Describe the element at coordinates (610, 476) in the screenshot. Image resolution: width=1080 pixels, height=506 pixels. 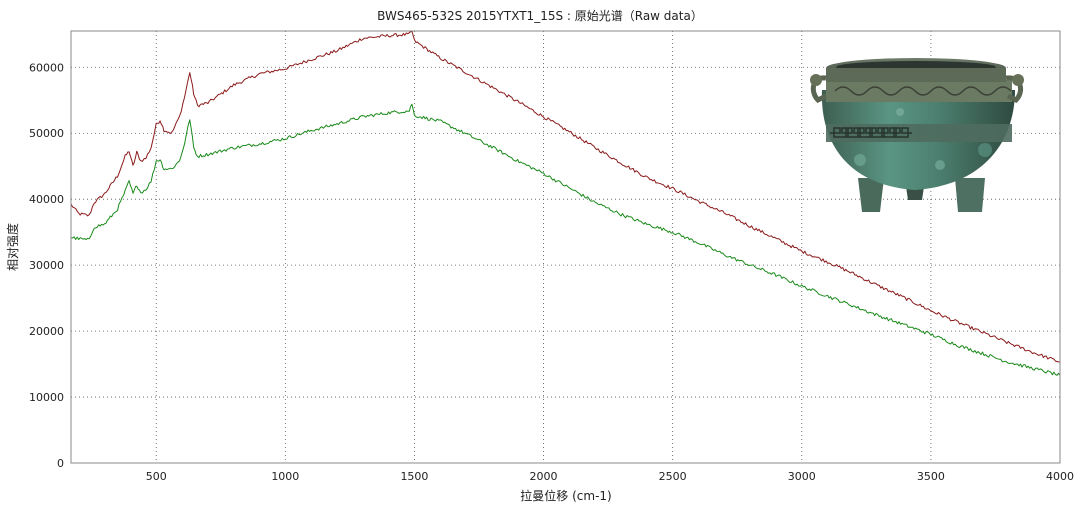
I see `x-tick-labels: 500 1000 1500 2000 2500 3000 3500 4000` at that location.